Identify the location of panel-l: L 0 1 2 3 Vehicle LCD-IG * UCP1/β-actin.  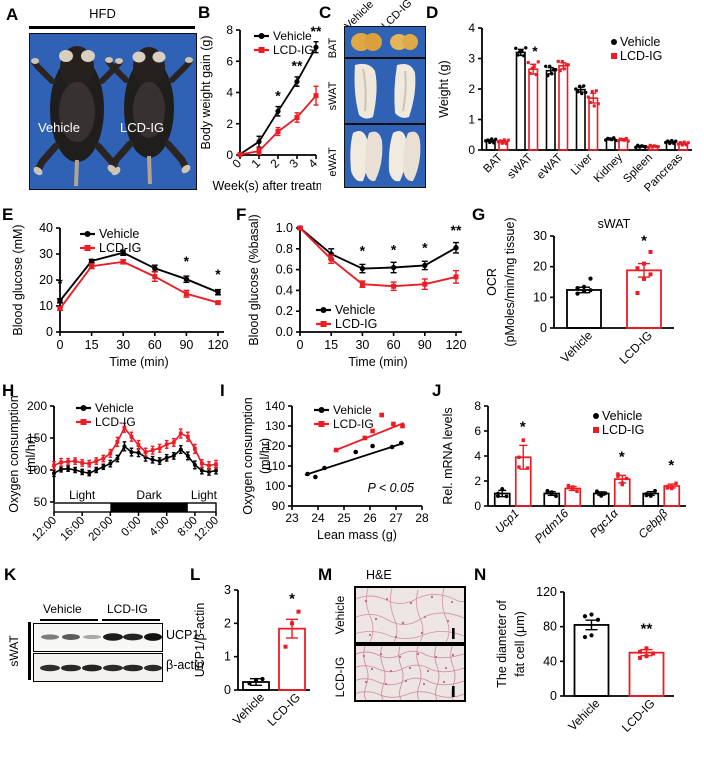
(251, 658).